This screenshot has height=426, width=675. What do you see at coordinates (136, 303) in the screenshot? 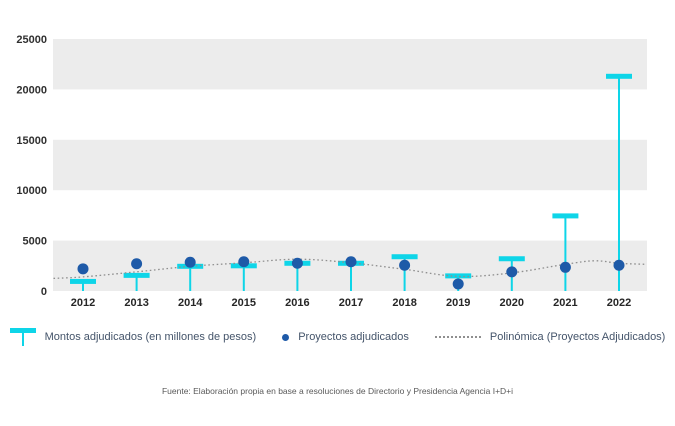
I see `x-tick-label: 2013` at bounding box center [136, 303].